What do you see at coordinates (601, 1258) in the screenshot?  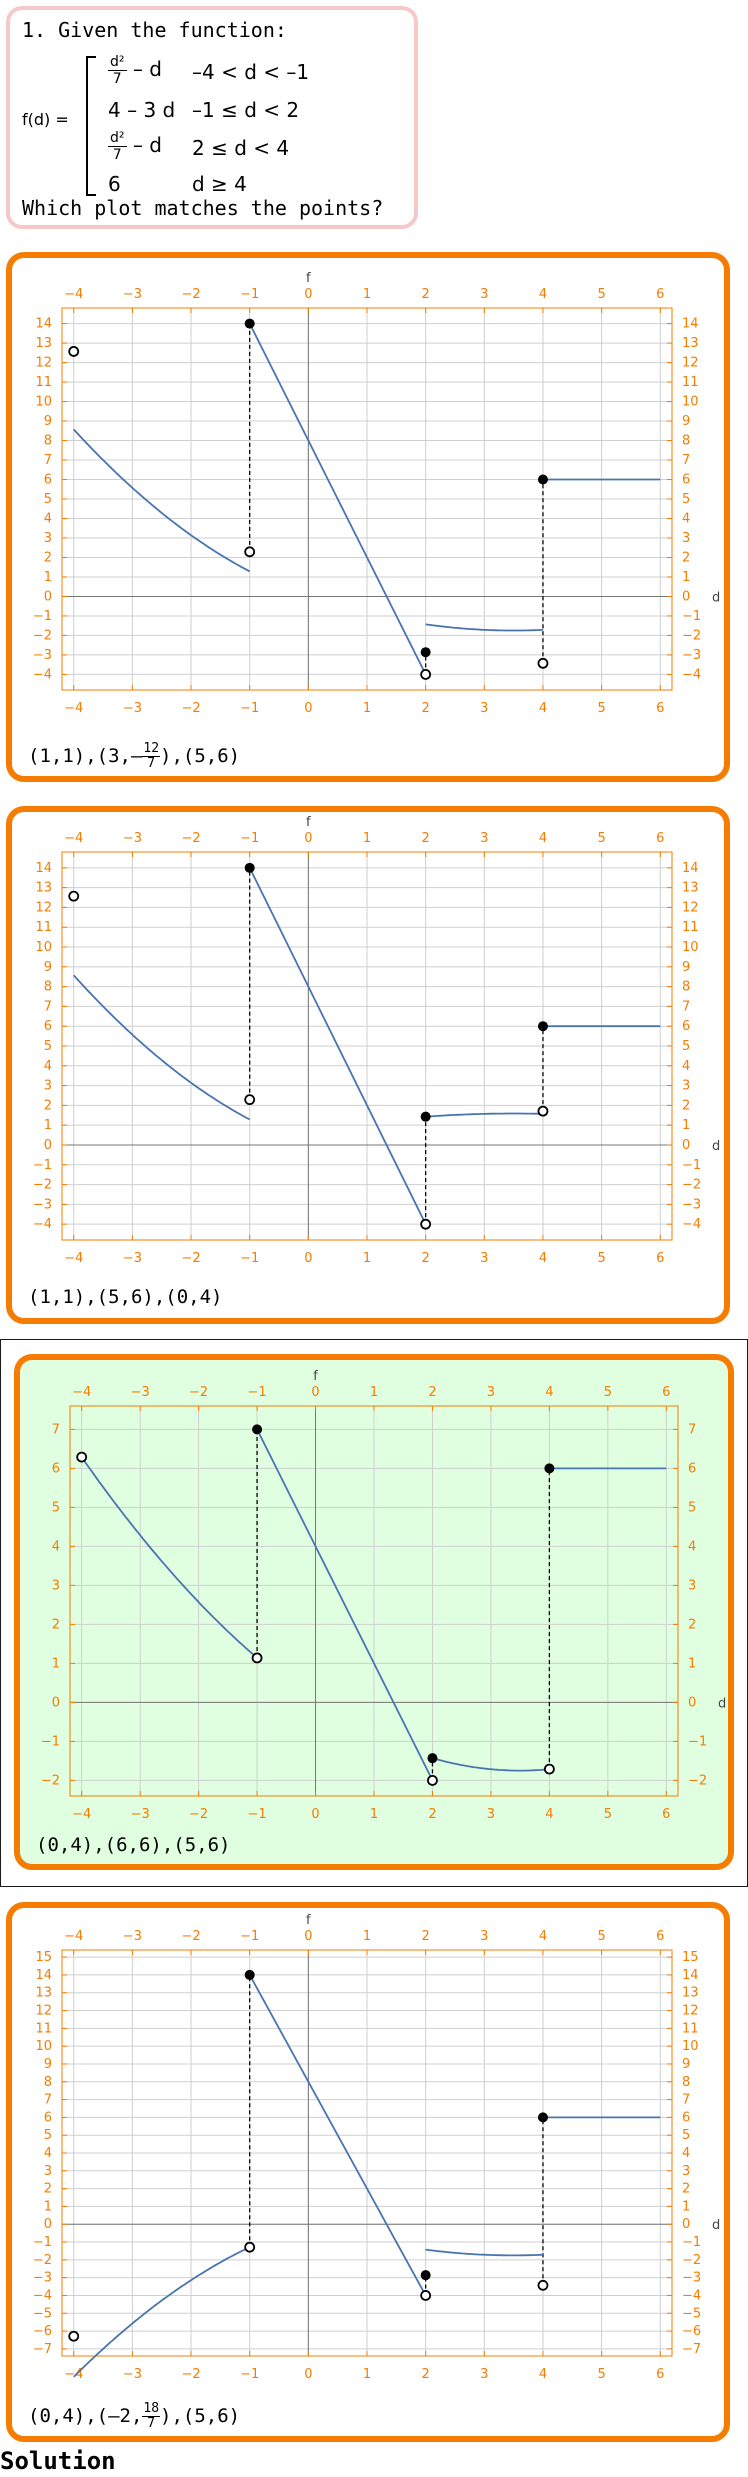 I see `x-tick-label-bottom: 5` at bounding box center [601, 1258].